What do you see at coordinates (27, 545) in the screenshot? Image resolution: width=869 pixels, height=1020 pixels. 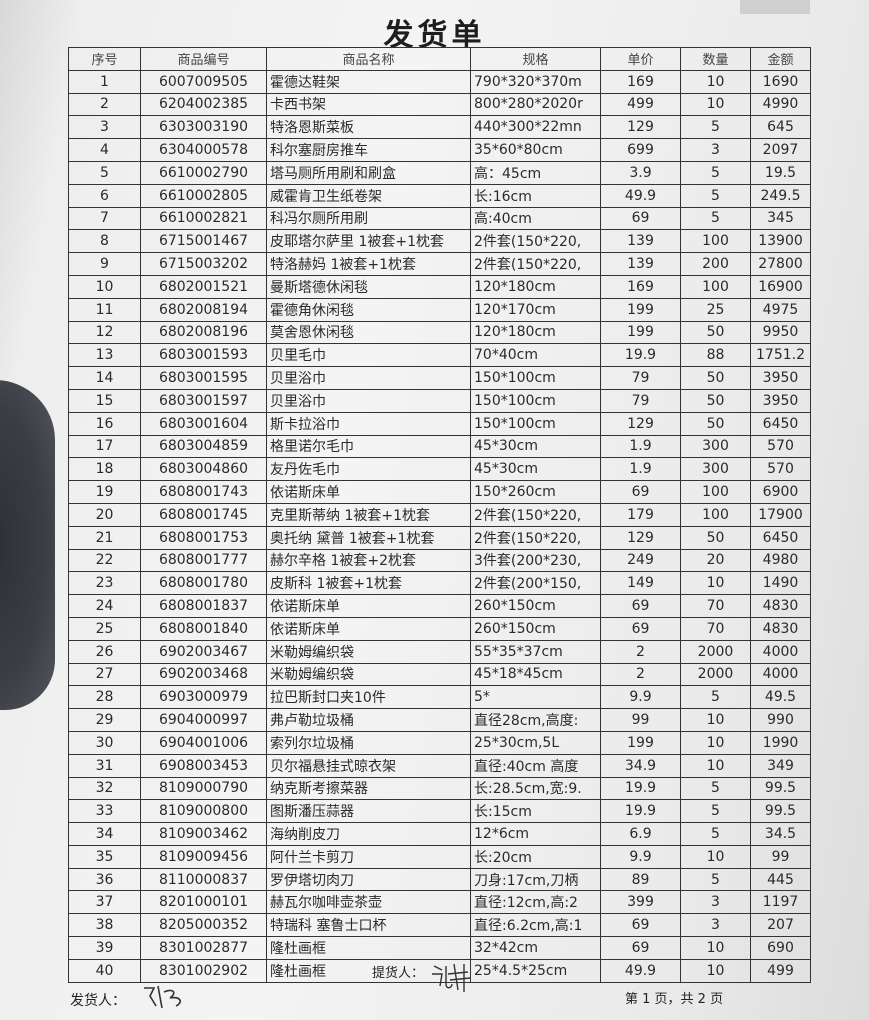 I see `thumb-holding-paper` at bounding box center [27, 545].